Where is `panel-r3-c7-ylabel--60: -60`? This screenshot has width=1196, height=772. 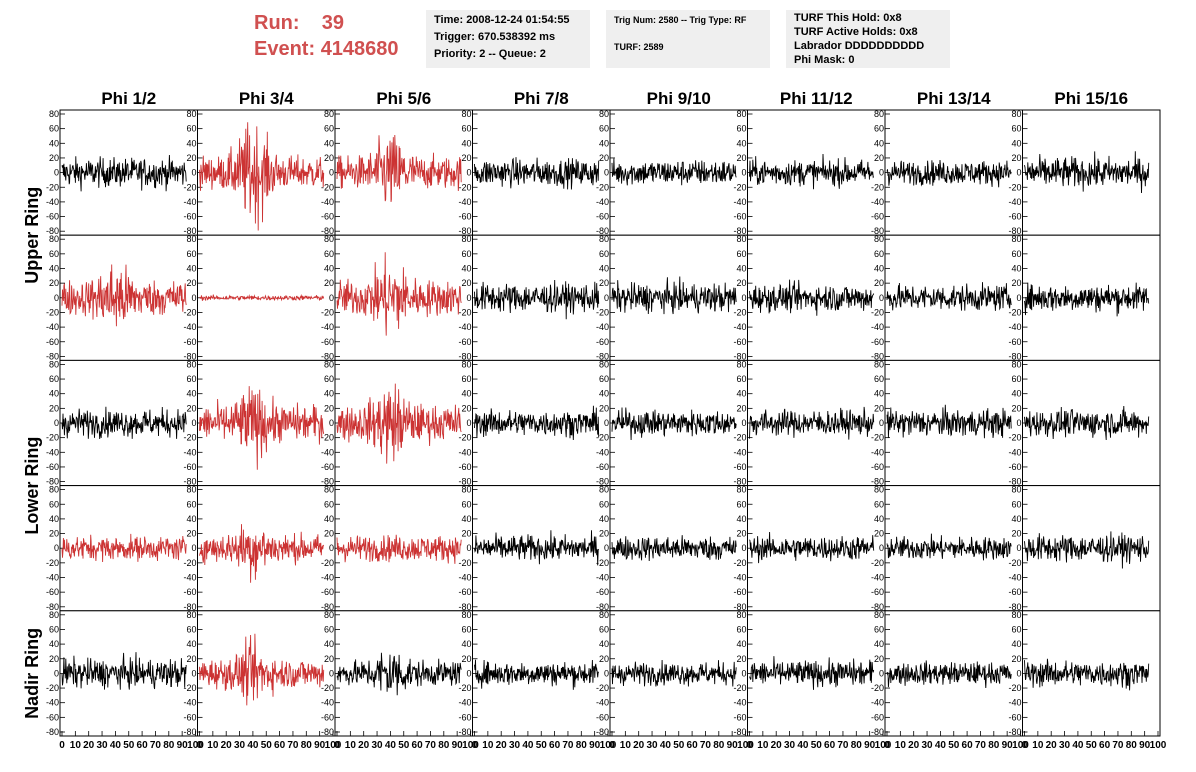 panel-r3-c7-ylabel--60: -60 is located at coordinates (877, 467).